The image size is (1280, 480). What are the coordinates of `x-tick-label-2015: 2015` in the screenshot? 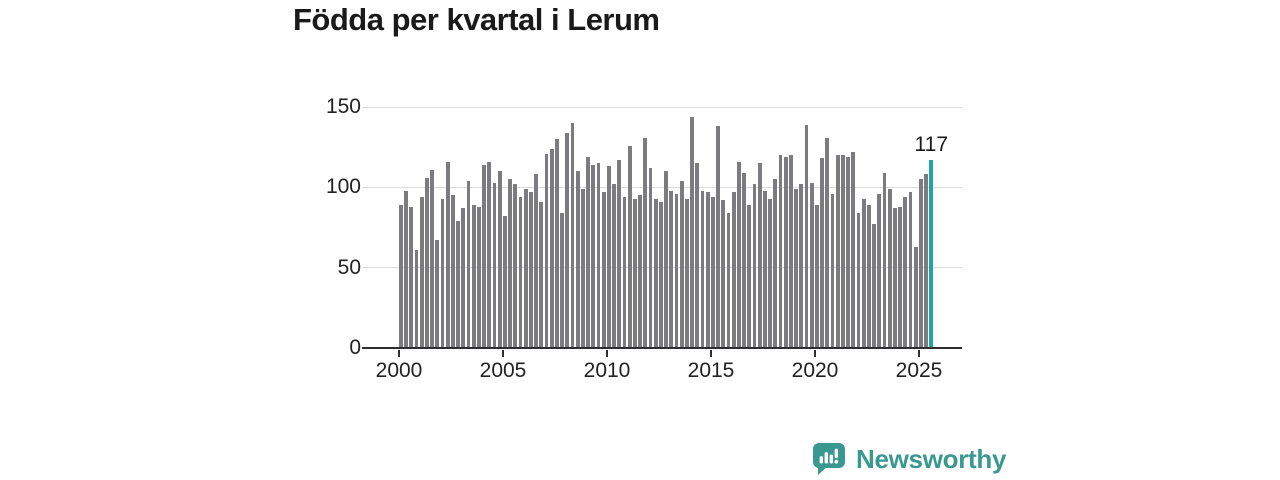 It's located at (711, 370).